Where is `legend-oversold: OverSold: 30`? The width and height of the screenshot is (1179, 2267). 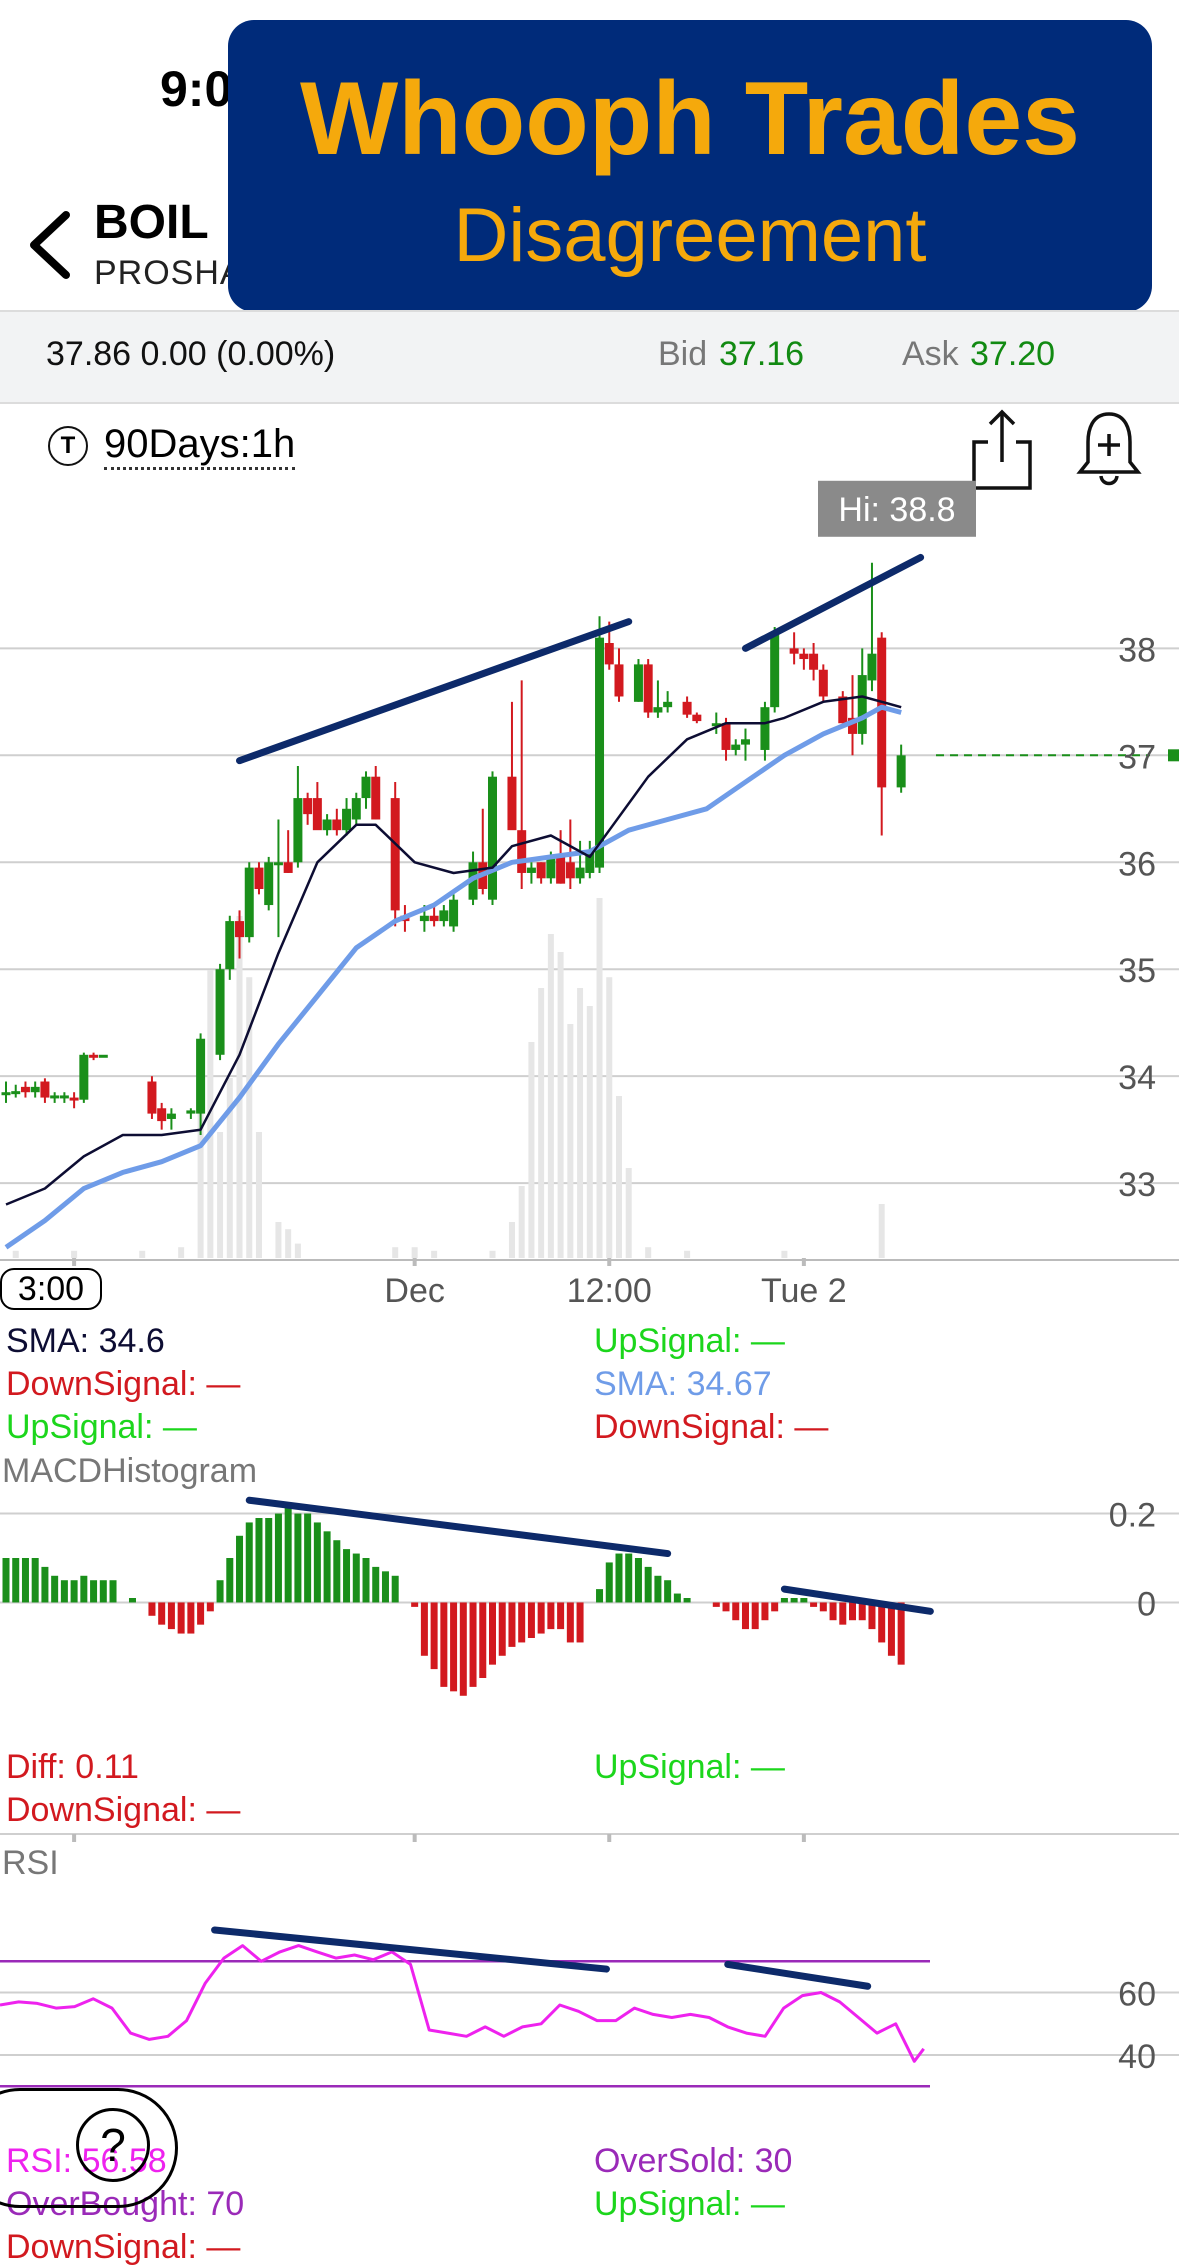 legend-oversold: OverSold: 30 is located at coordinates (693, 2161).